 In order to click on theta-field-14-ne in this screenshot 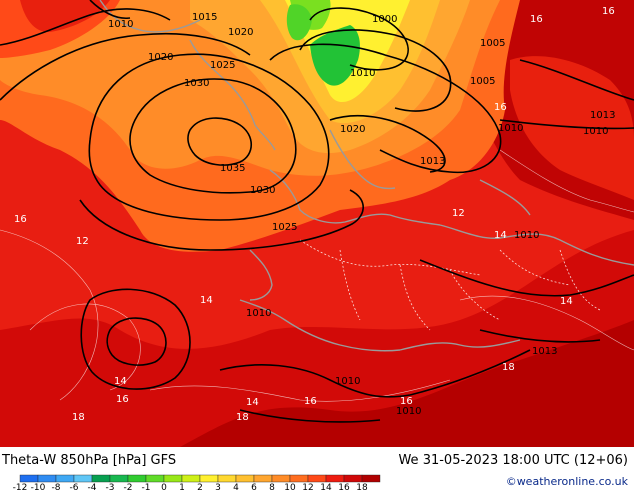, I will do `click(572, 128)`.